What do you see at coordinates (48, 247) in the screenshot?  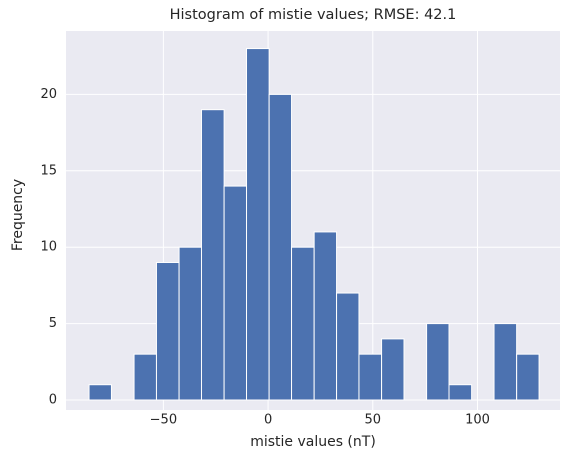 I see `y-tick-label: 10` at bounding box center [48, 247].